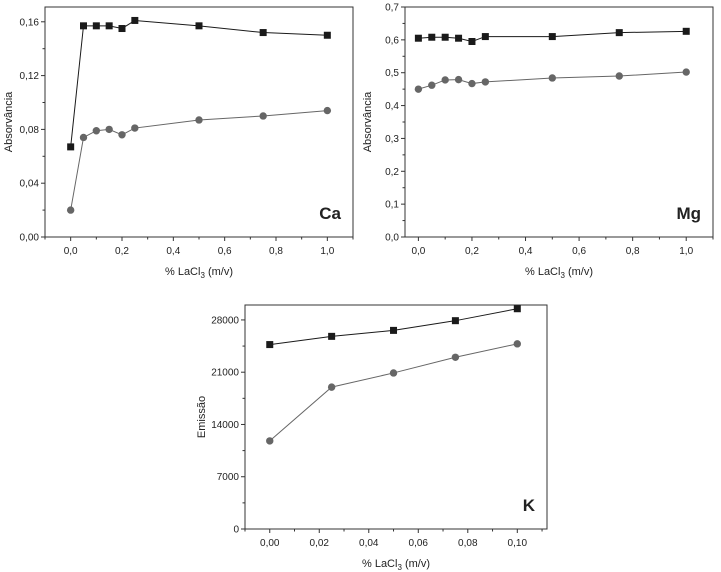 The height and width of the screenshot is (572, 721). What do you see at coordinates (529, 505) in the screenshot?
I see `element-label: K` at bounding box center [529, 505].